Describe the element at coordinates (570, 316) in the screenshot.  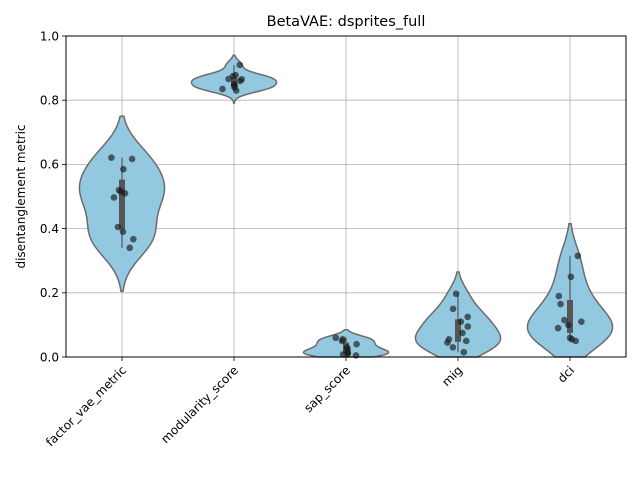
I see `iqr-box-dci` at that location.